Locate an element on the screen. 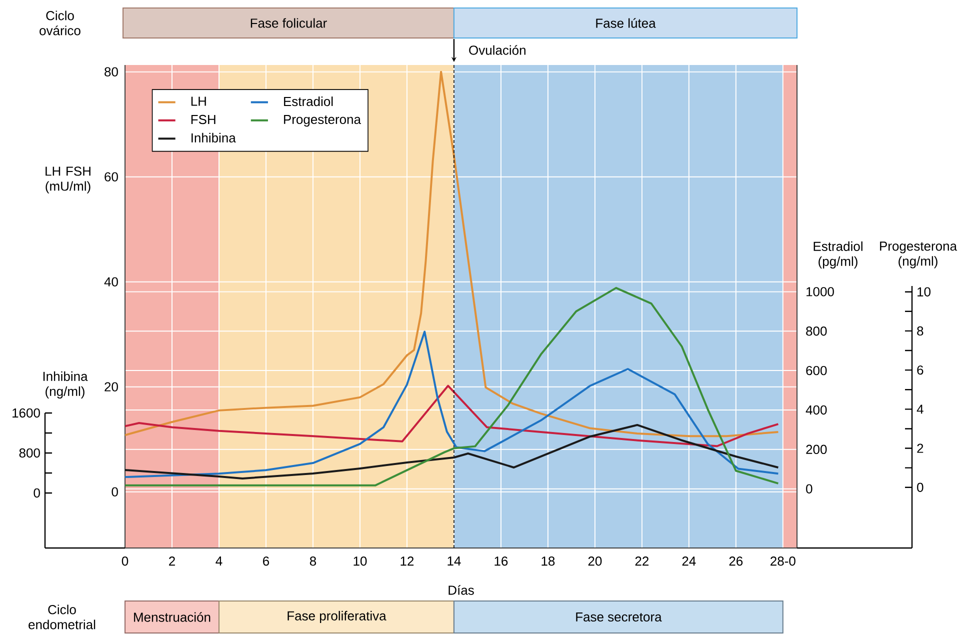  x-axis-title: Días is located at coordinates (461, 590).